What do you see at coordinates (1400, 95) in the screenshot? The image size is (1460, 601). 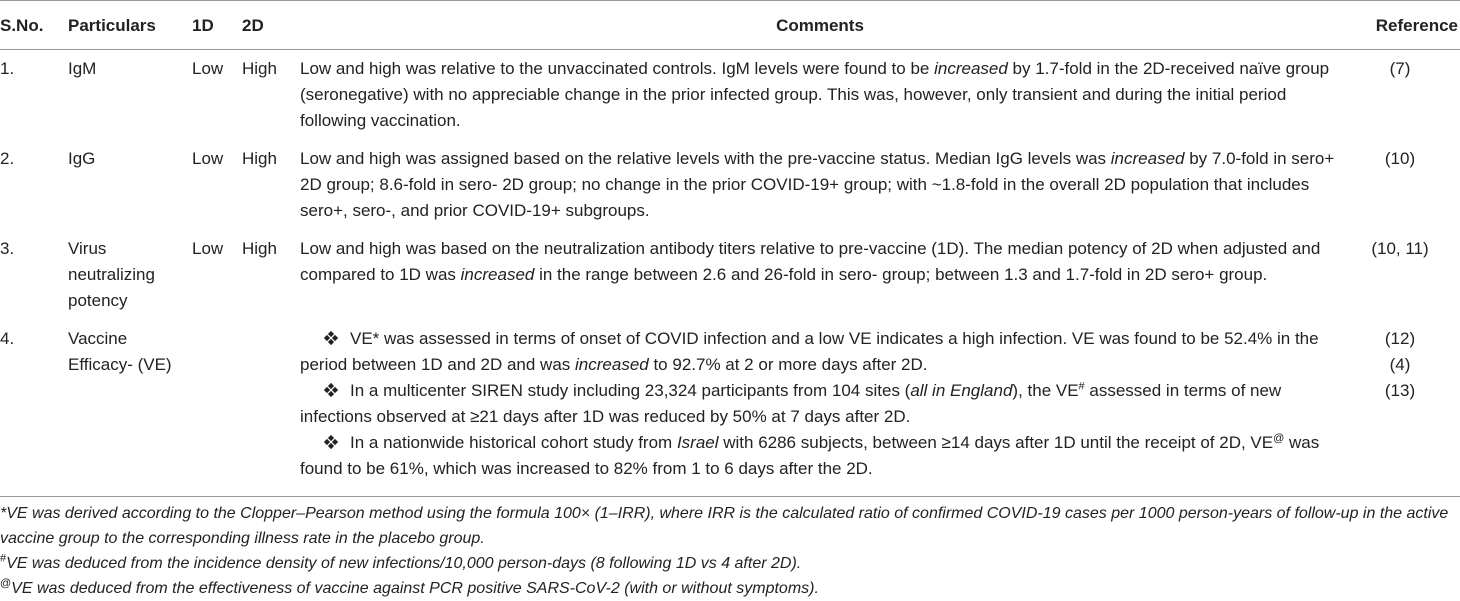 I see `cell-reference: (7)` at bounding box center [1400, 95].